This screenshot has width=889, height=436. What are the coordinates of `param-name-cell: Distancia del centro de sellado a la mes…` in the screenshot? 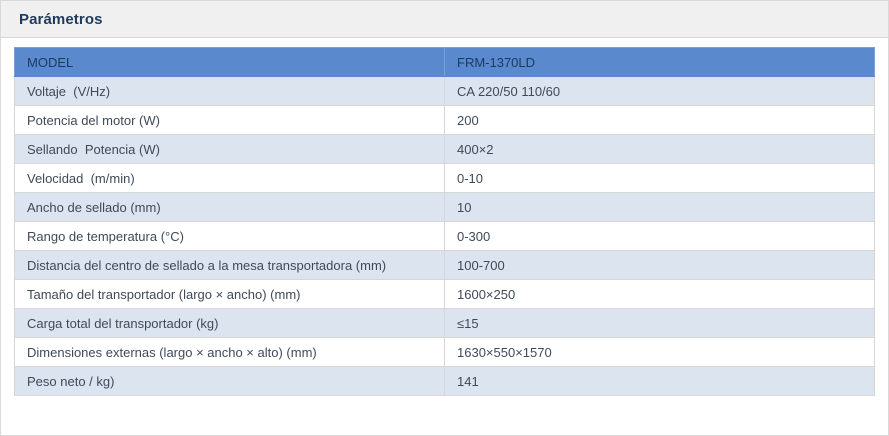 It's located at (229, 265).